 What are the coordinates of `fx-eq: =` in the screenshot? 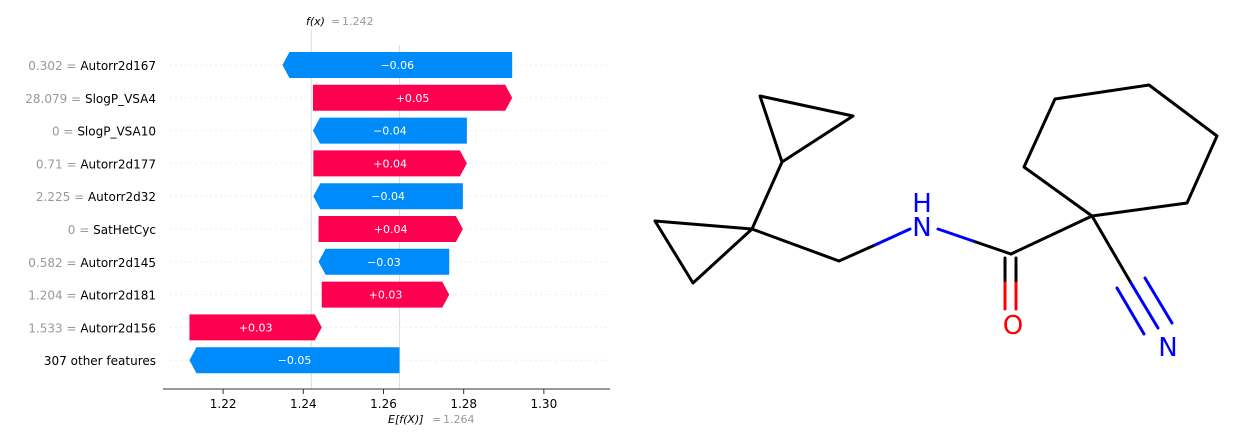 It's located at (335, 21).